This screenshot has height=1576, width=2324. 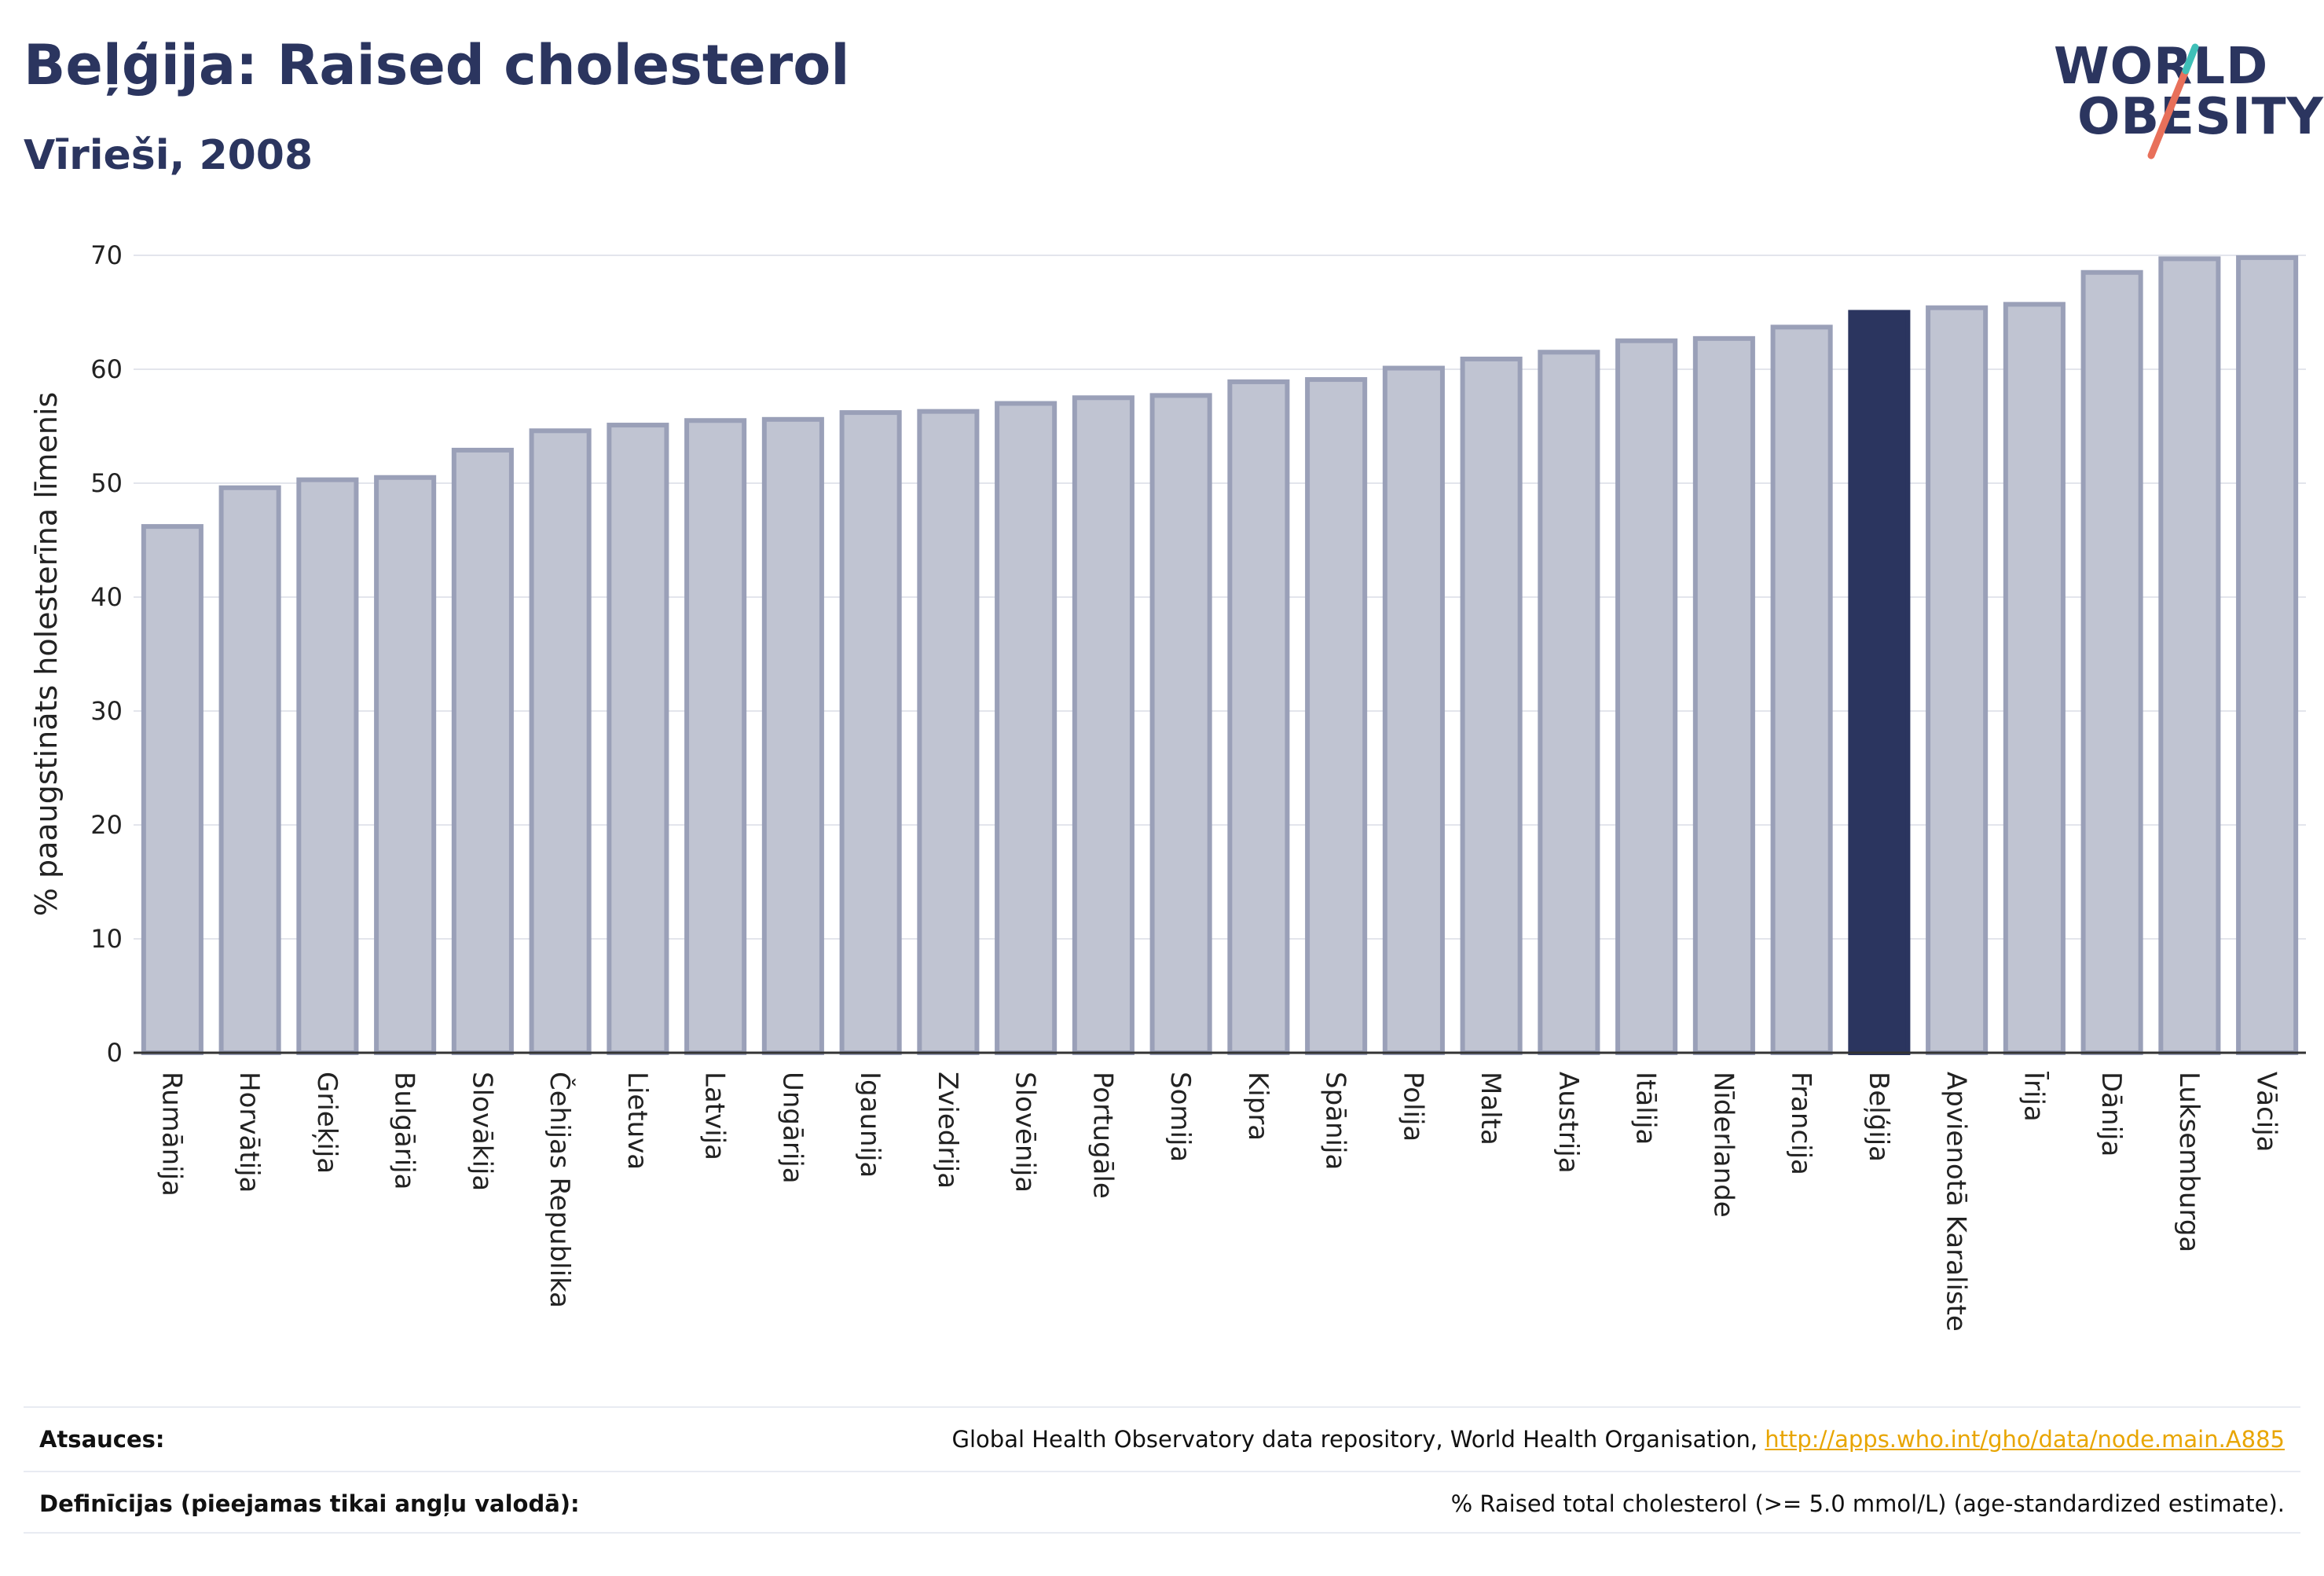 I want to click on x-tick-label: Īrija, so click(x=2033, y=1097).